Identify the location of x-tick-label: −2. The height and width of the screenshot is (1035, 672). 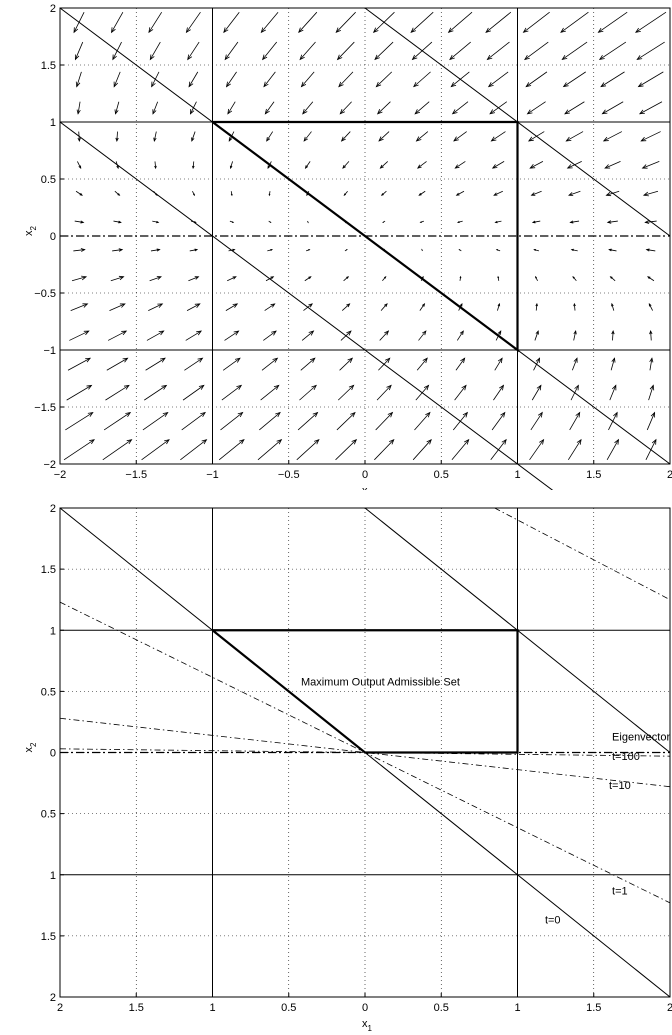
(60, 475).